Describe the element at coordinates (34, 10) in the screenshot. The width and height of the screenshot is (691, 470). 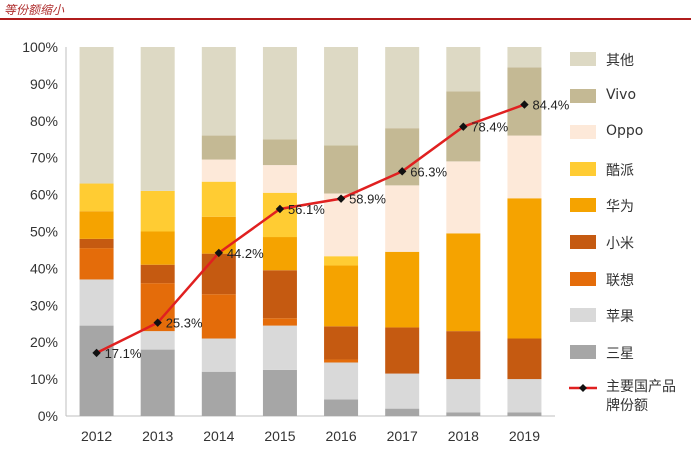
I see `header-title: 等份额缩小` at that location.